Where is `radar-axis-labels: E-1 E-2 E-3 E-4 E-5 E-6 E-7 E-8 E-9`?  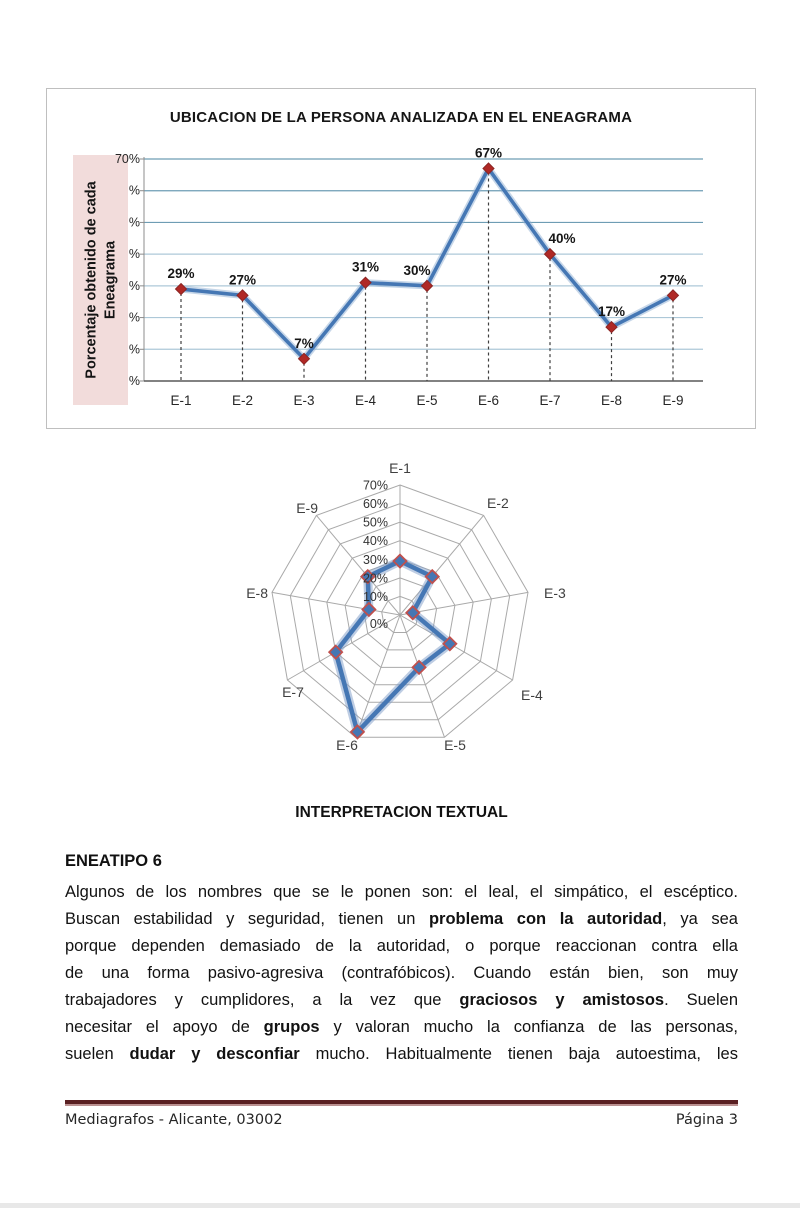 radar-axis-labels: E-1 E-2 E-3 E-4 E-5 E-6 E-7 E-8 E-9 is located at coordinates (406, 606).